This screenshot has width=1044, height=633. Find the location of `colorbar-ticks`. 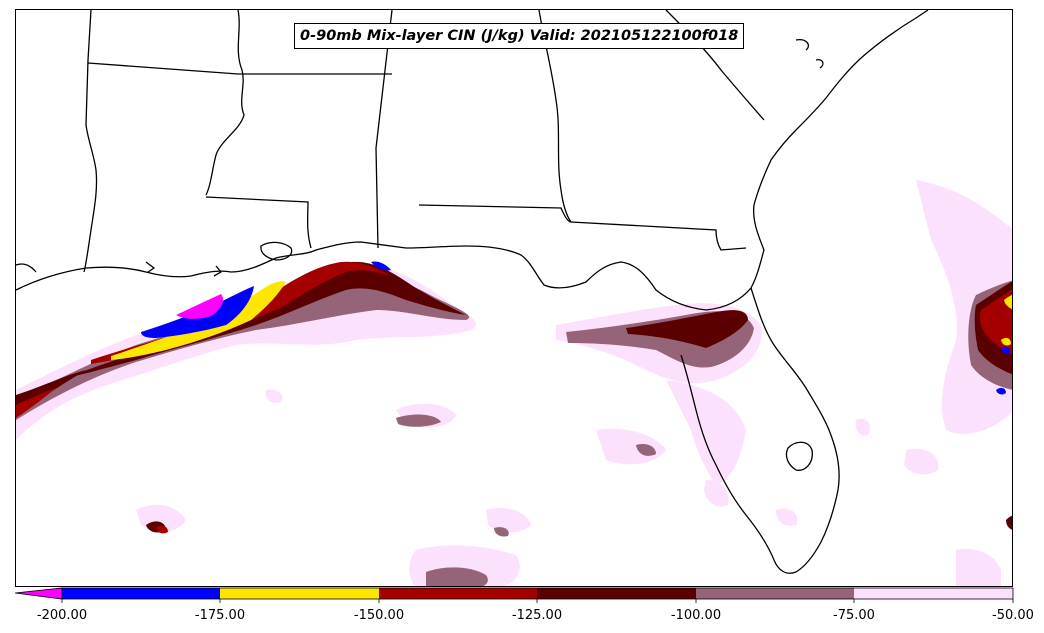

colorbar-ticks is located at coordinates (537, 601).